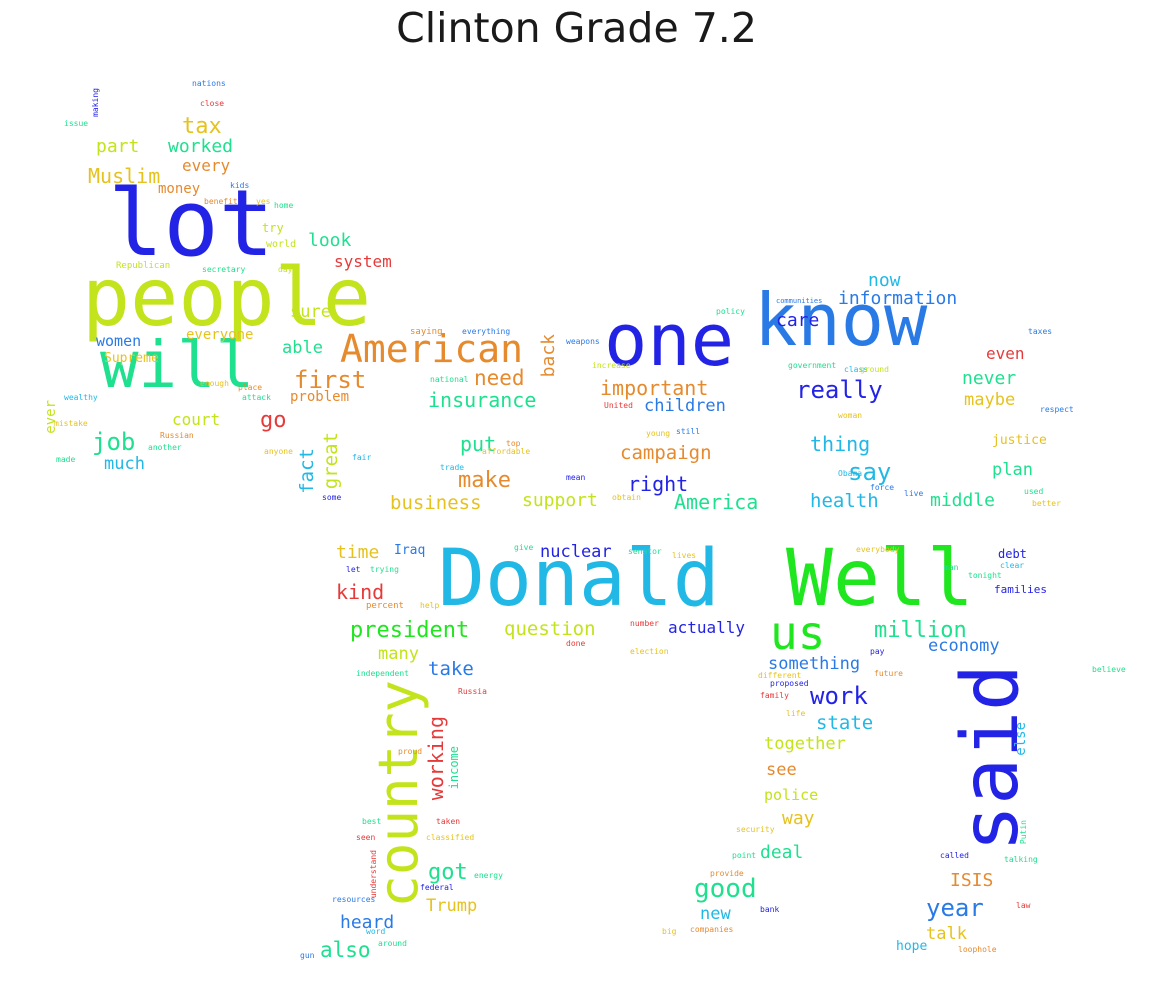  What do you see at coordinates (884, 280) in the screenshot?
I see `word-now: now` at bounding box center [884, 280].